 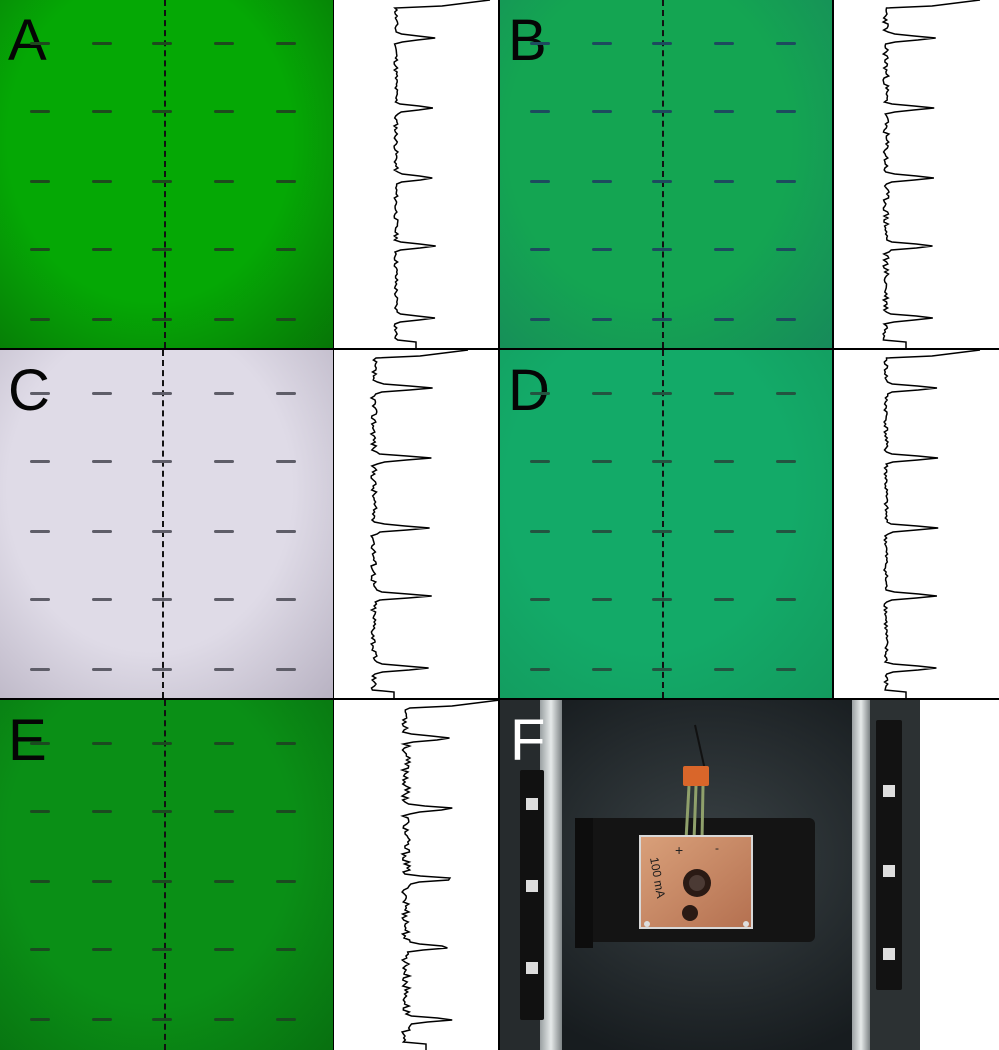 What do you see at coordinates (889, 855) in the screenshot?
I see `right-led-strip` at bounding box center [889, 855].